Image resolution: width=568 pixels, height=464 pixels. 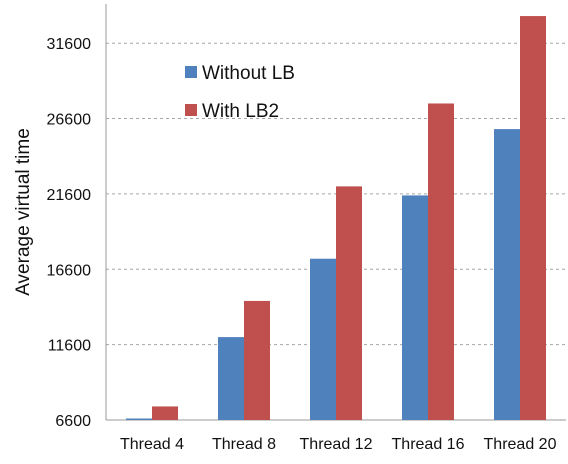 What do you see at coordinates (69, 44) in the screenshot?
I see `y-tick-label: 31600` at bounding box center [69, 44].